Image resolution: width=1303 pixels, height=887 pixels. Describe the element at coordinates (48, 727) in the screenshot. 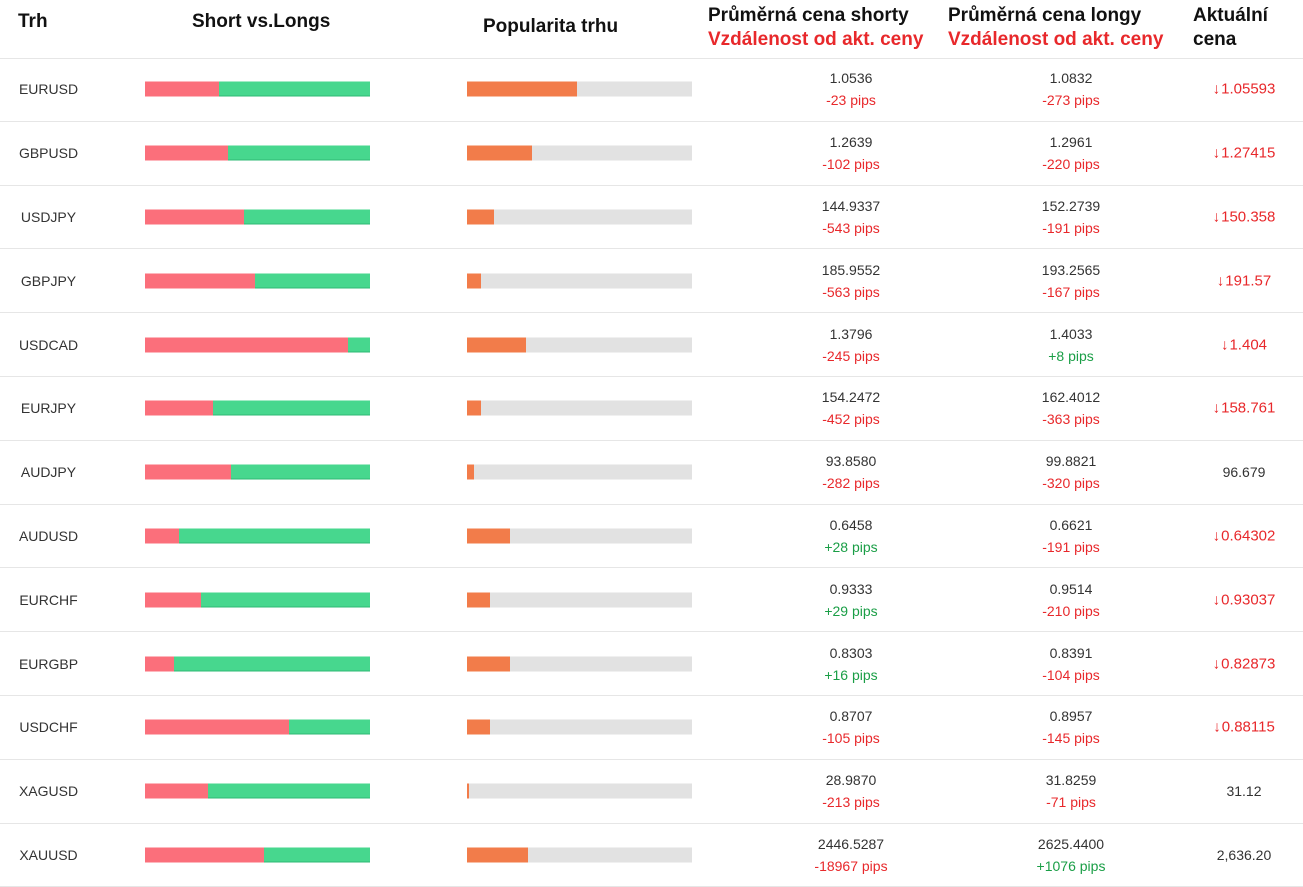

I see `market-symbol: USDCHF` at that location.